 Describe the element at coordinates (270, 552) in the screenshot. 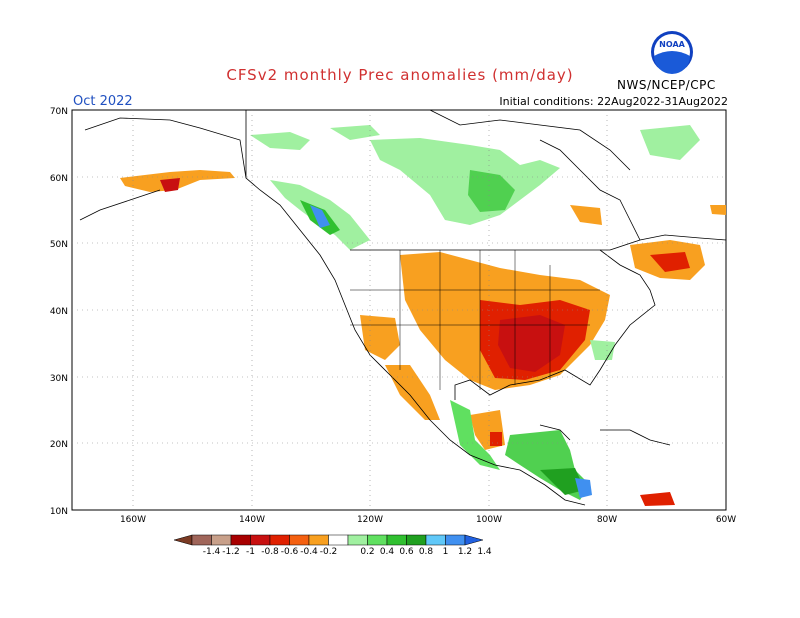

I see `colorbar-tick-label: -0.8` at that location.